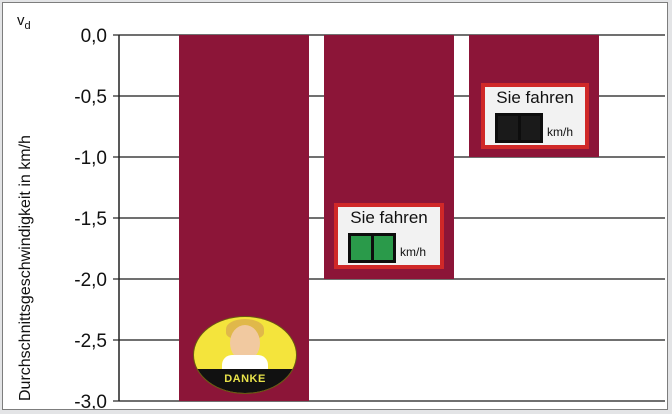  What do you see at coordinates (90, 280) in the screenshot?
I see `y-tick-label: -2,0` at bounding box center [90, 280].